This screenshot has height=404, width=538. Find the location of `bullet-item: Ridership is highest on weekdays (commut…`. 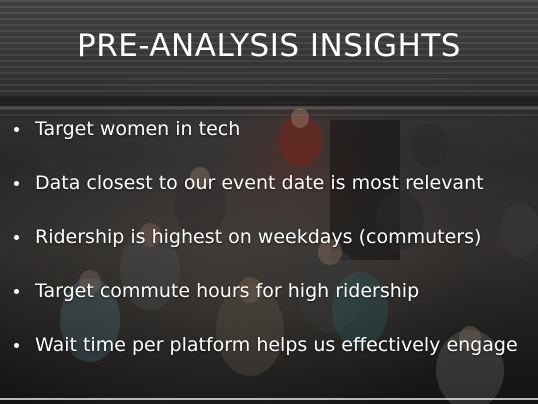

bullet-item: Ridership is highest on weekdays (commut… is located at coordinates (274, 251).